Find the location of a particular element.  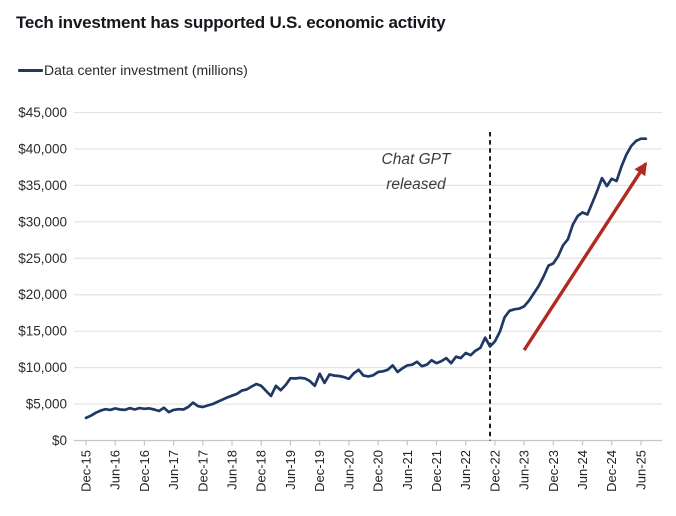

svg-text: Dec-15 is located at coordinates (86, 471).